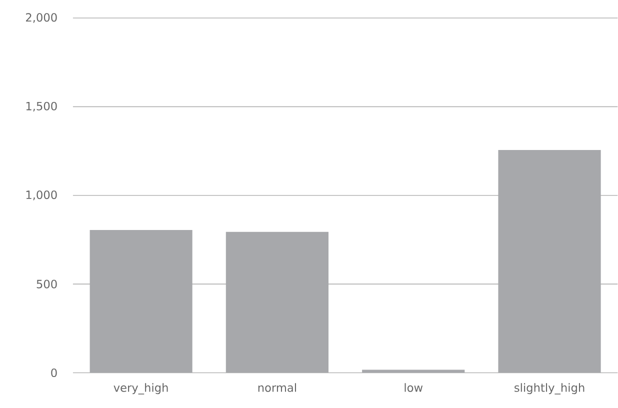 Image resolution: width=618 pixels, height=408 pixels. Describe the element at coordinates (41, 195) in the screenshot. I see `y-tick-label: 1,000` at that location.